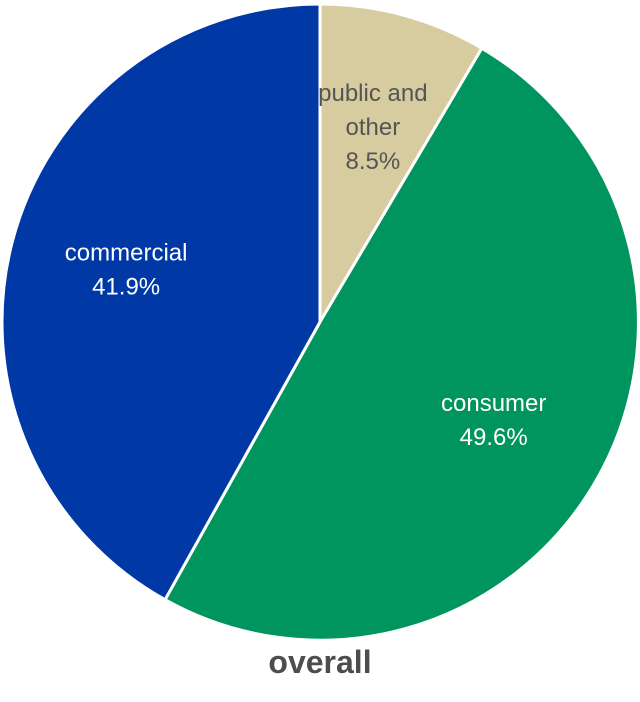 Image resolution: width=640 pixels, height=702 pixels. I want to click on slice-label-public-and-other: public and other 8.5%, so click(372, 127).